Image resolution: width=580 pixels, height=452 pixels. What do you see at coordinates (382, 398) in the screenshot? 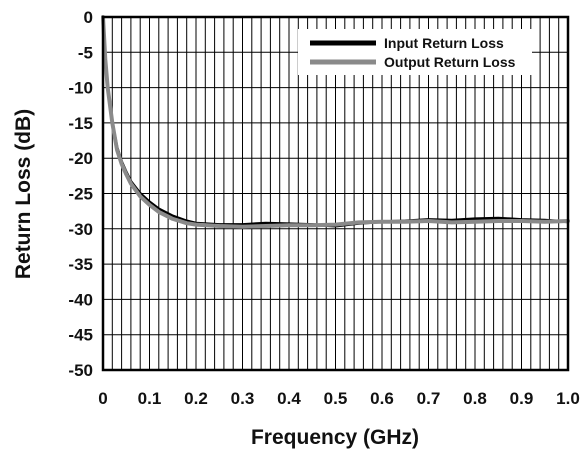
I see `x-tick-label: 0.6` at bounding box center [382, 398].